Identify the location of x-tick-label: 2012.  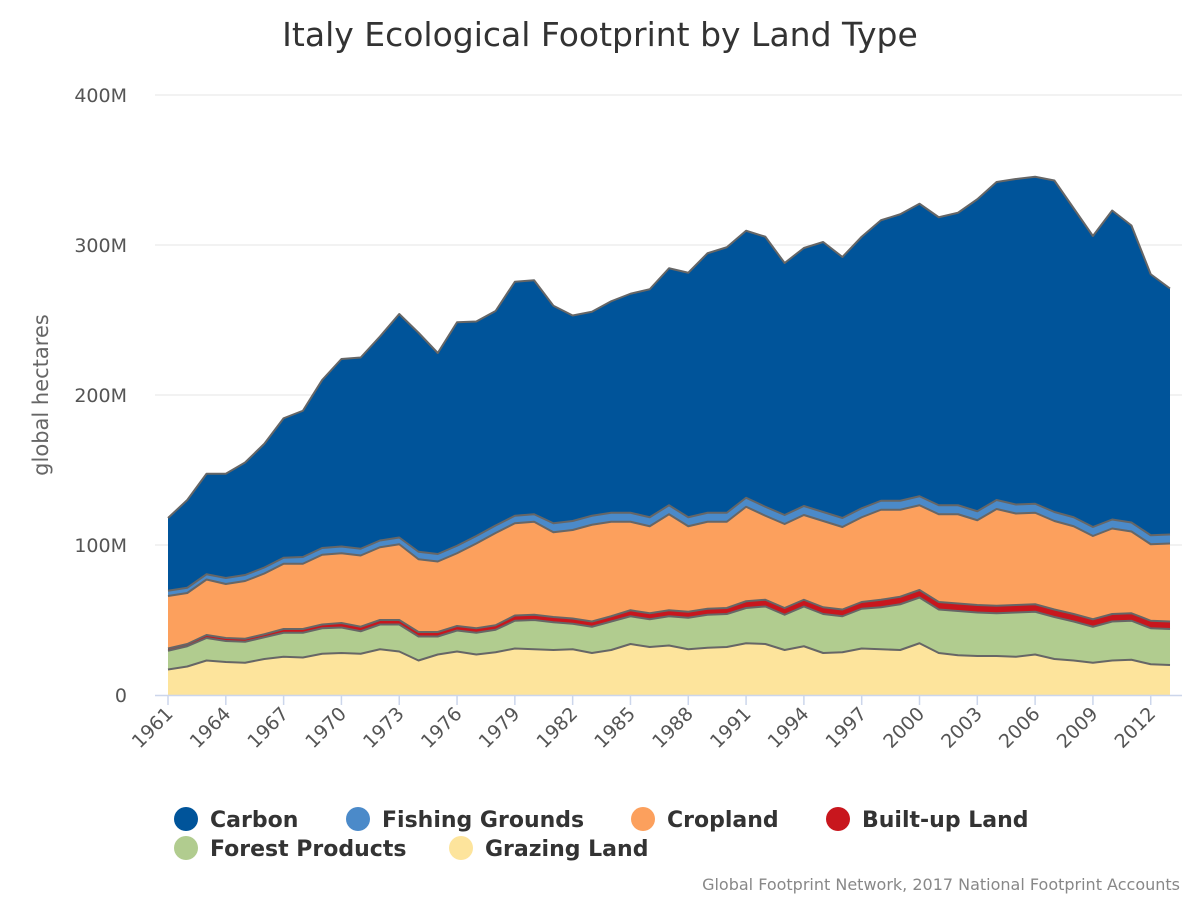
(1136, 728).